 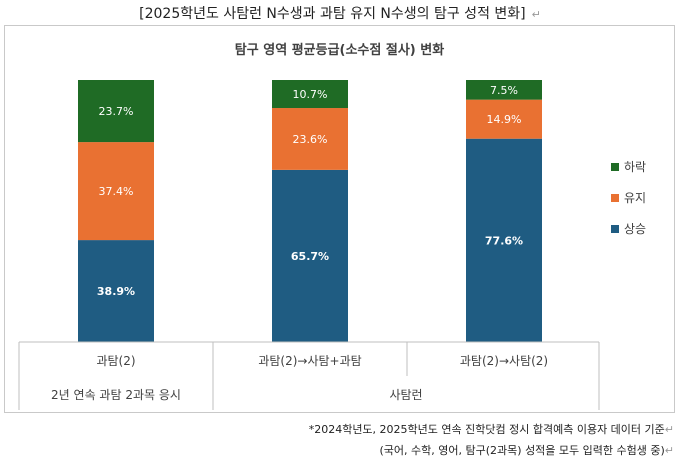 I want to click on data-label: 65.7%, so click(x=310, y=256).